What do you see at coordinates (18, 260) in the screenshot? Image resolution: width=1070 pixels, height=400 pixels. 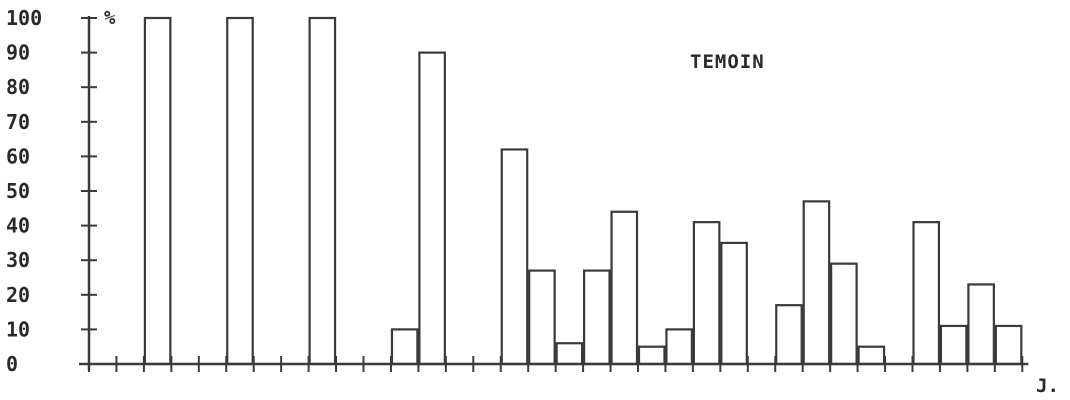 I see `y-tick-label: 30` at bounding box center [18, 260].